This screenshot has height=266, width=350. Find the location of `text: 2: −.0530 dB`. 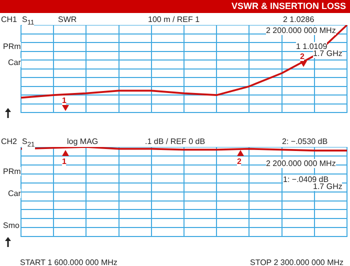

text: 2: −.0530 dB is located at coordinates (305, 141).